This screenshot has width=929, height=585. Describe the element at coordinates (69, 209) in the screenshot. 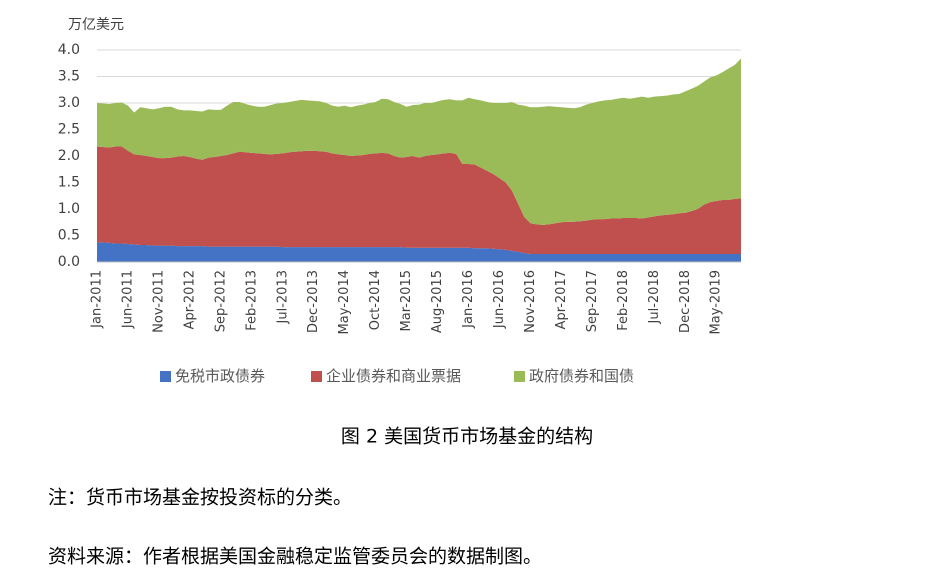

I see `y-tick-label: 1.0` at that location.